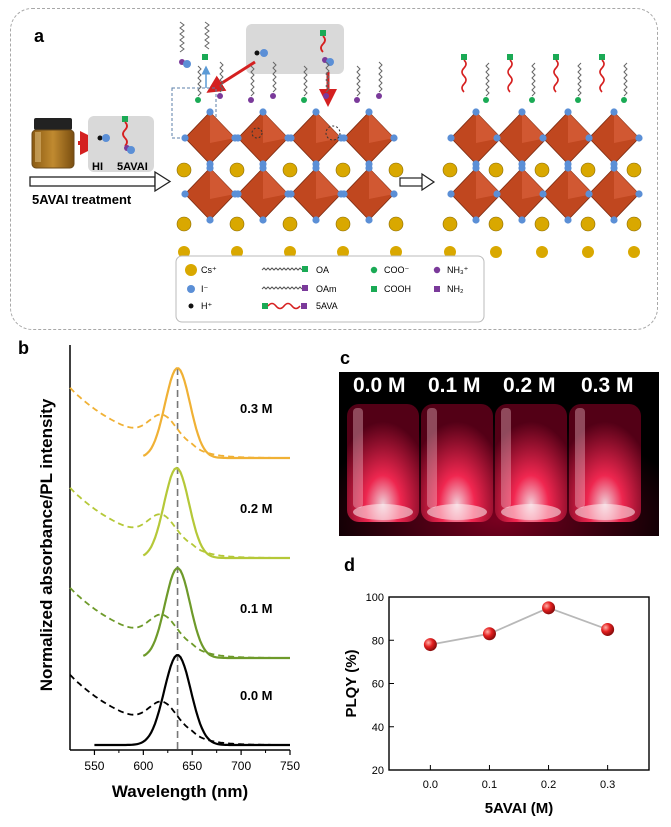  I want to click on plqy-line, so click(519, 626).